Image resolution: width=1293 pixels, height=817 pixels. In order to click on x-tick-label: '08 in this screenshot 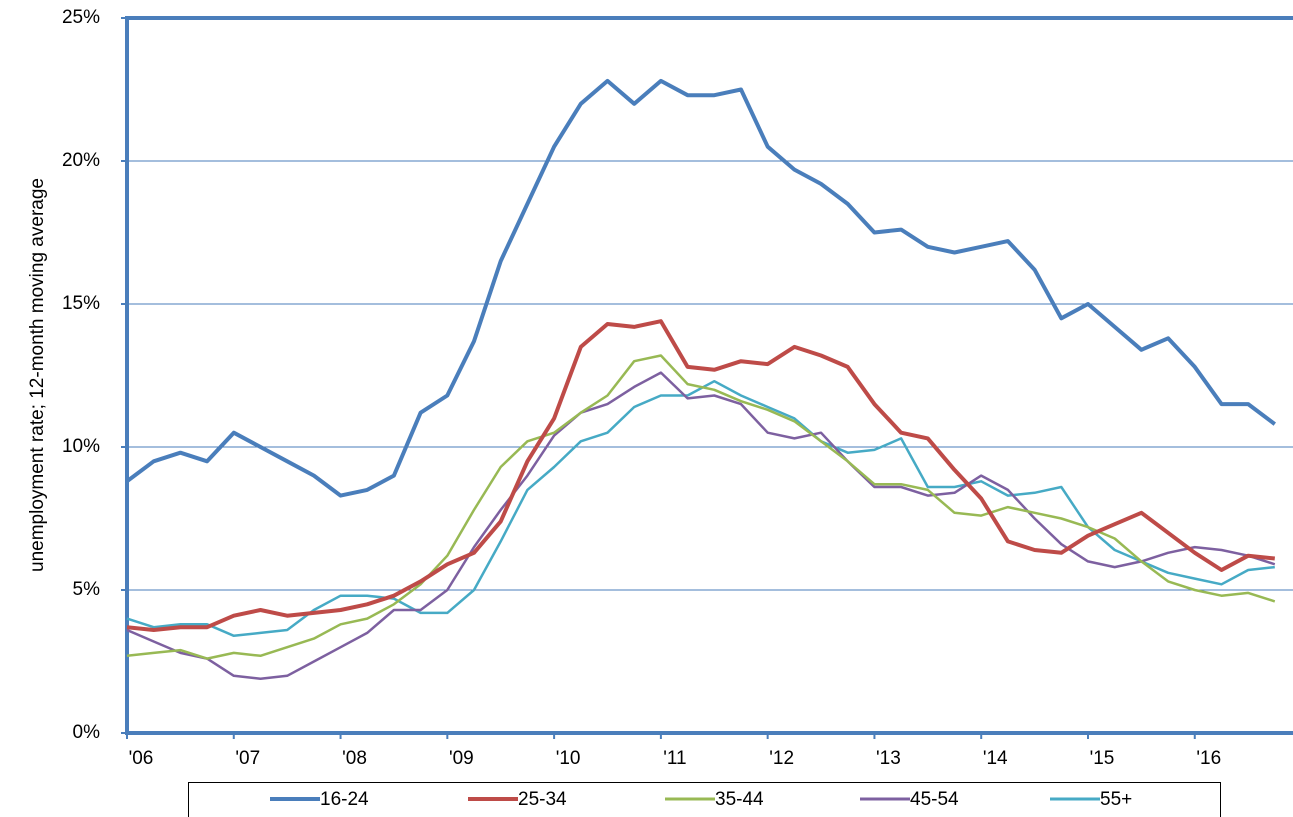, I will do `click(354, 758)`.